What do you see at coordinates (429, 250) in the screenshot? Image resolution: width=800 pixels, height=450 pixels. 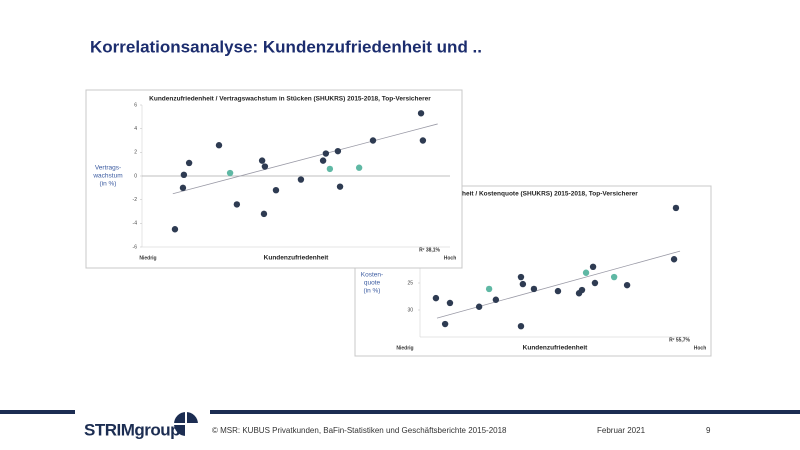 I see `annotation: R² 38,1%` at bounding box center [429, 250].